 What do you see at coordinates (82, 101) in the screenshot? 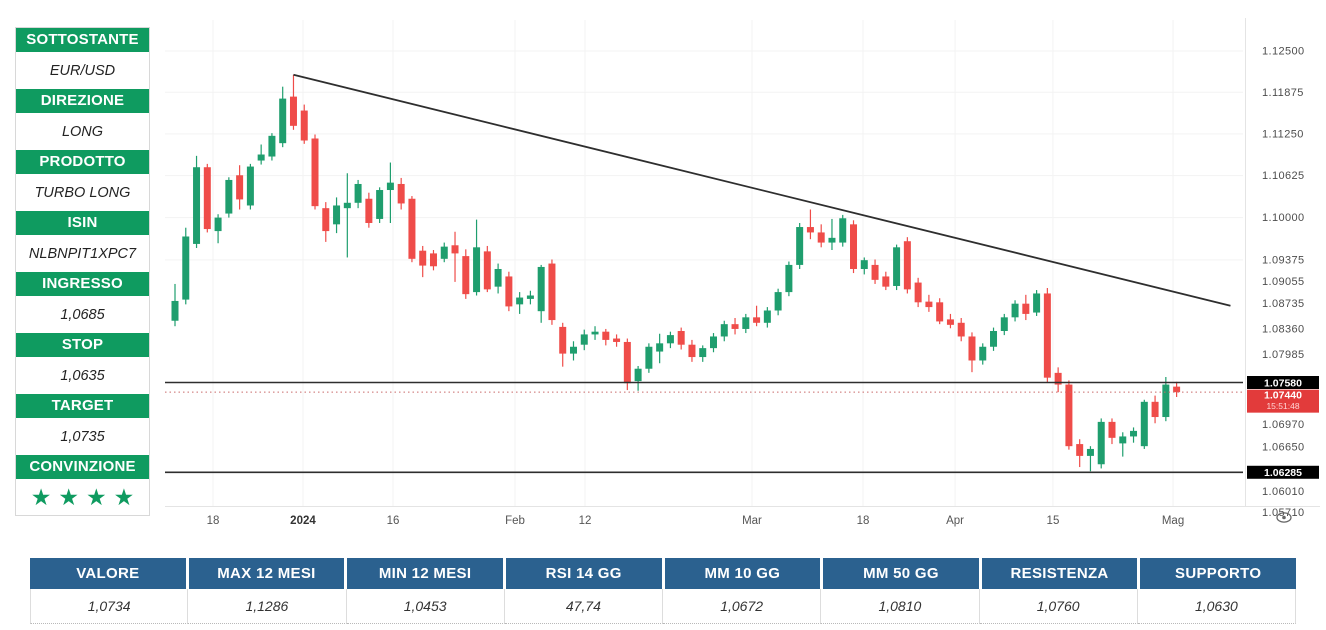
I see `sidebar-label-direzione: DIREZIONE` at bounding box center [82, 101].